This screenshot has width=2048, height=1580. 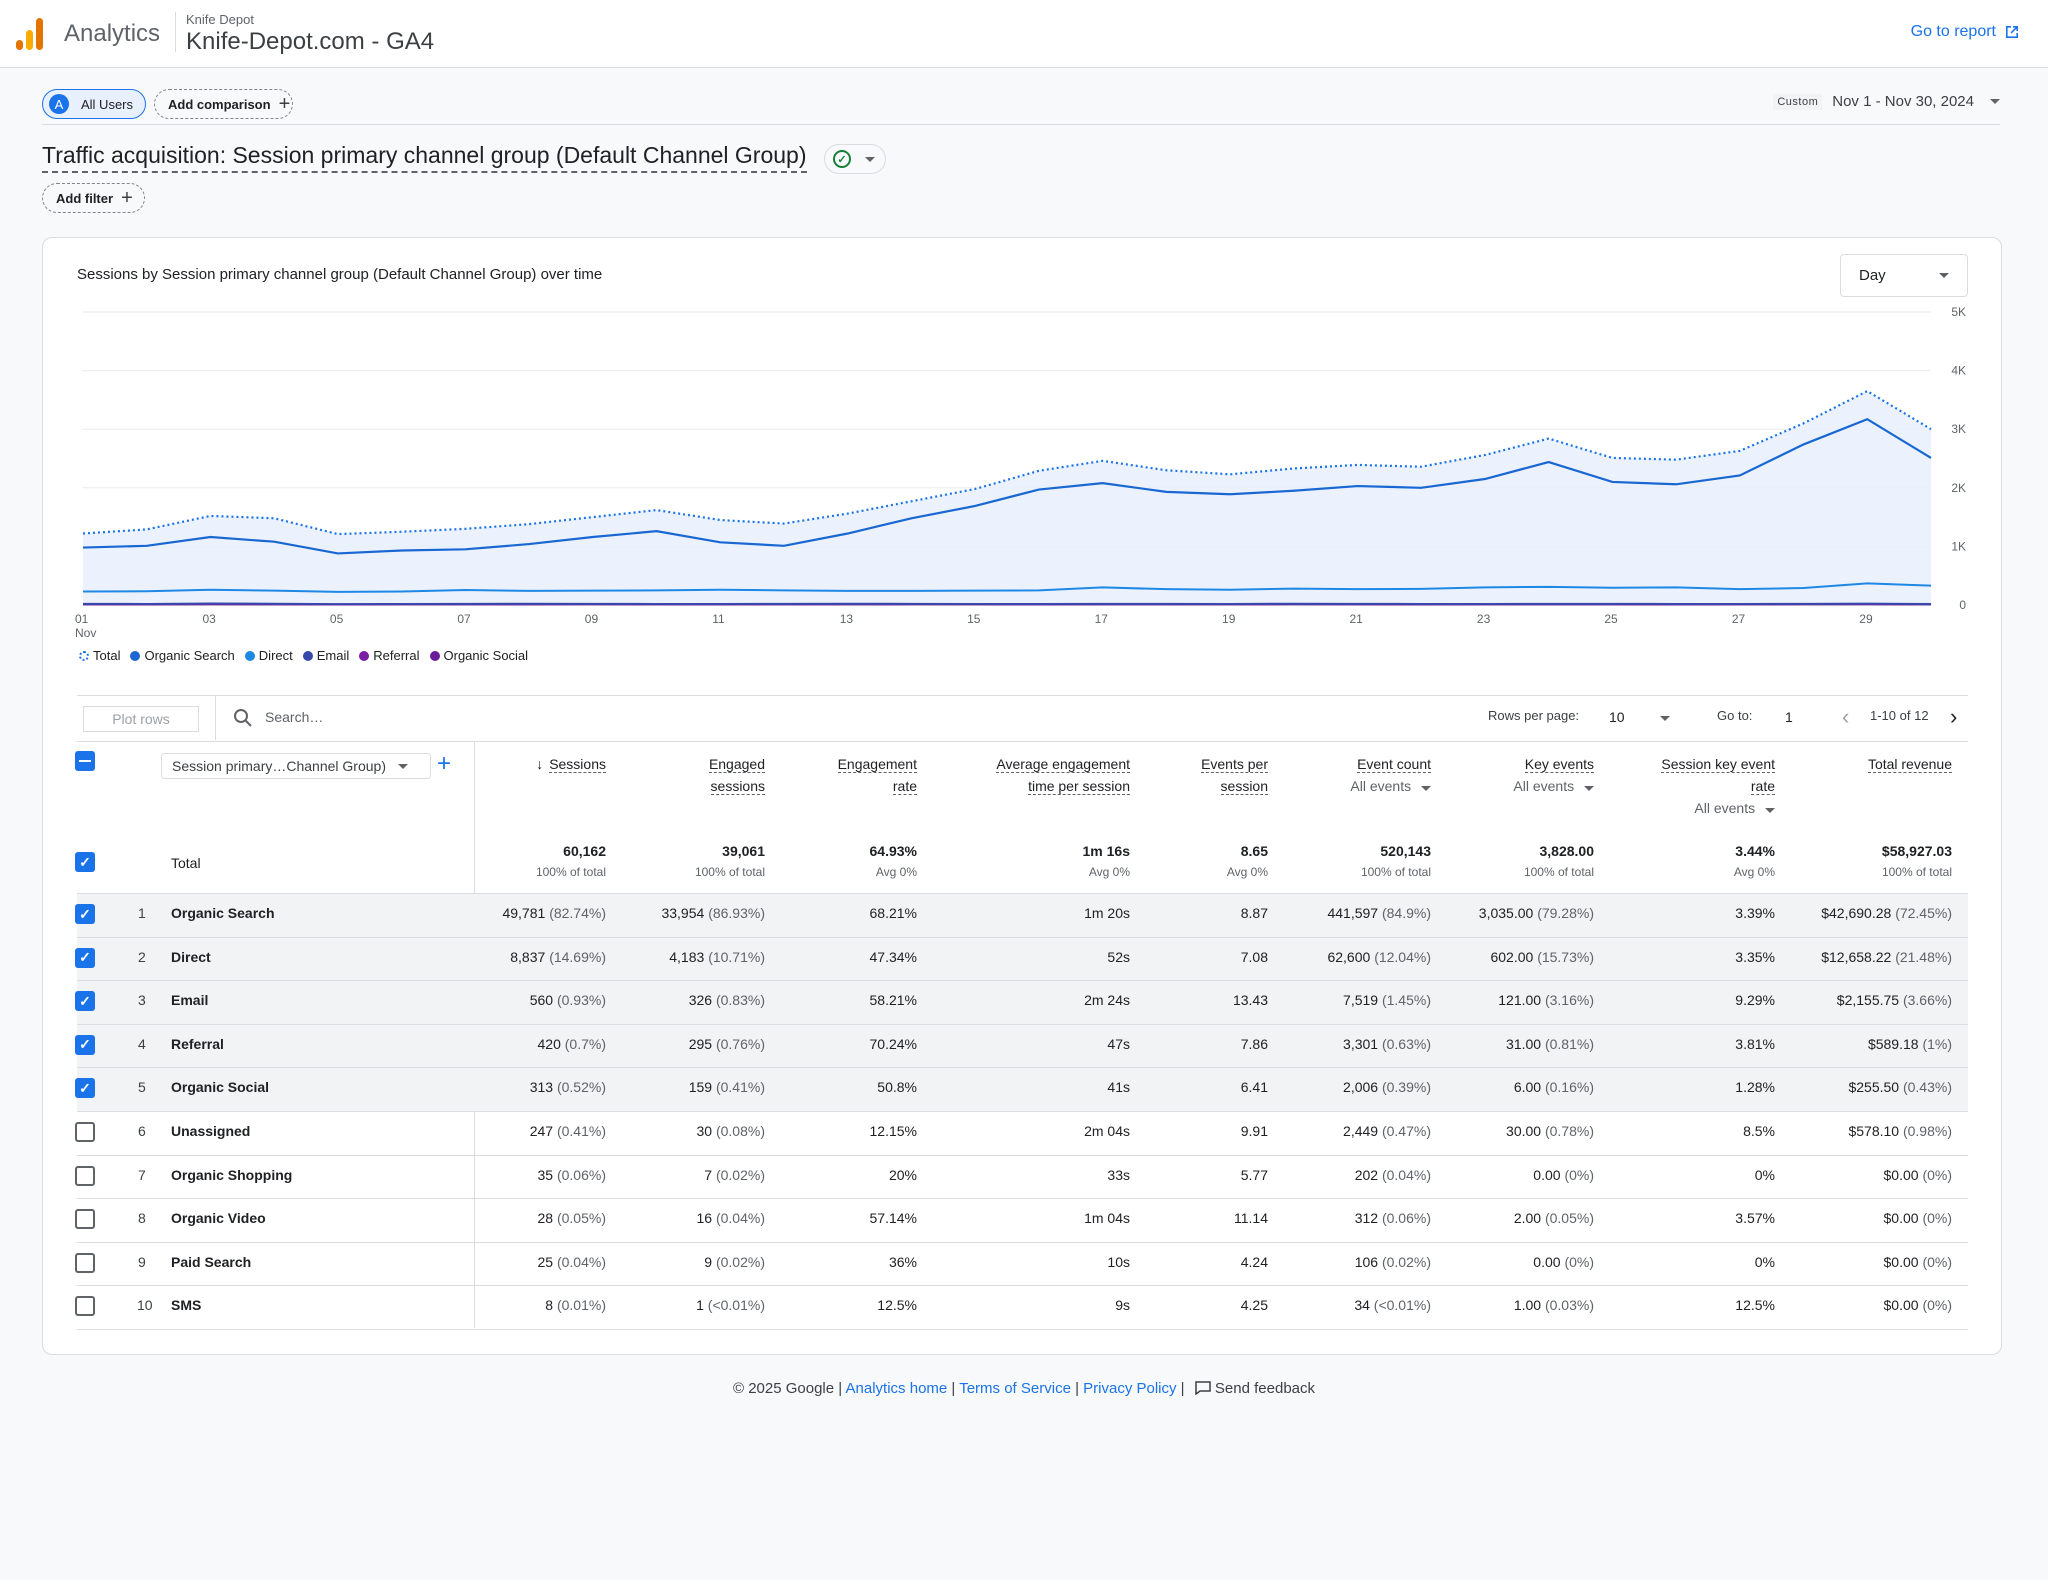 What do you see at coordinates (893, 913) in the screenshot?
I see `metric-value: 68.21%` at bounding box center [893, 913].